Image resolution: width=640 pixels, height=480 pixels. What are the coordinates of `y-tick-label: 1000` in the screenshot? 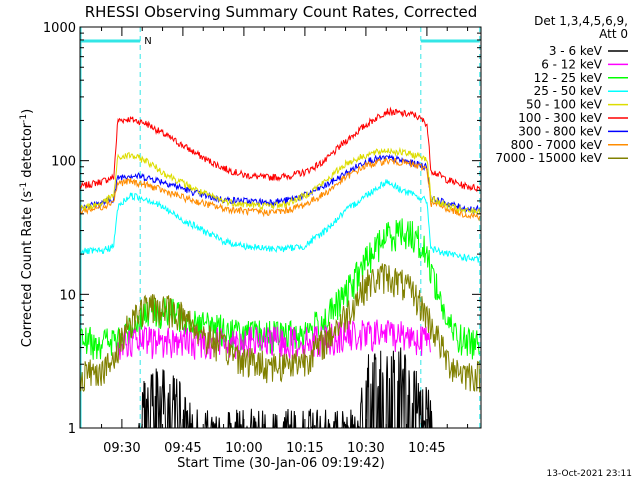 It's located at (59, 28).